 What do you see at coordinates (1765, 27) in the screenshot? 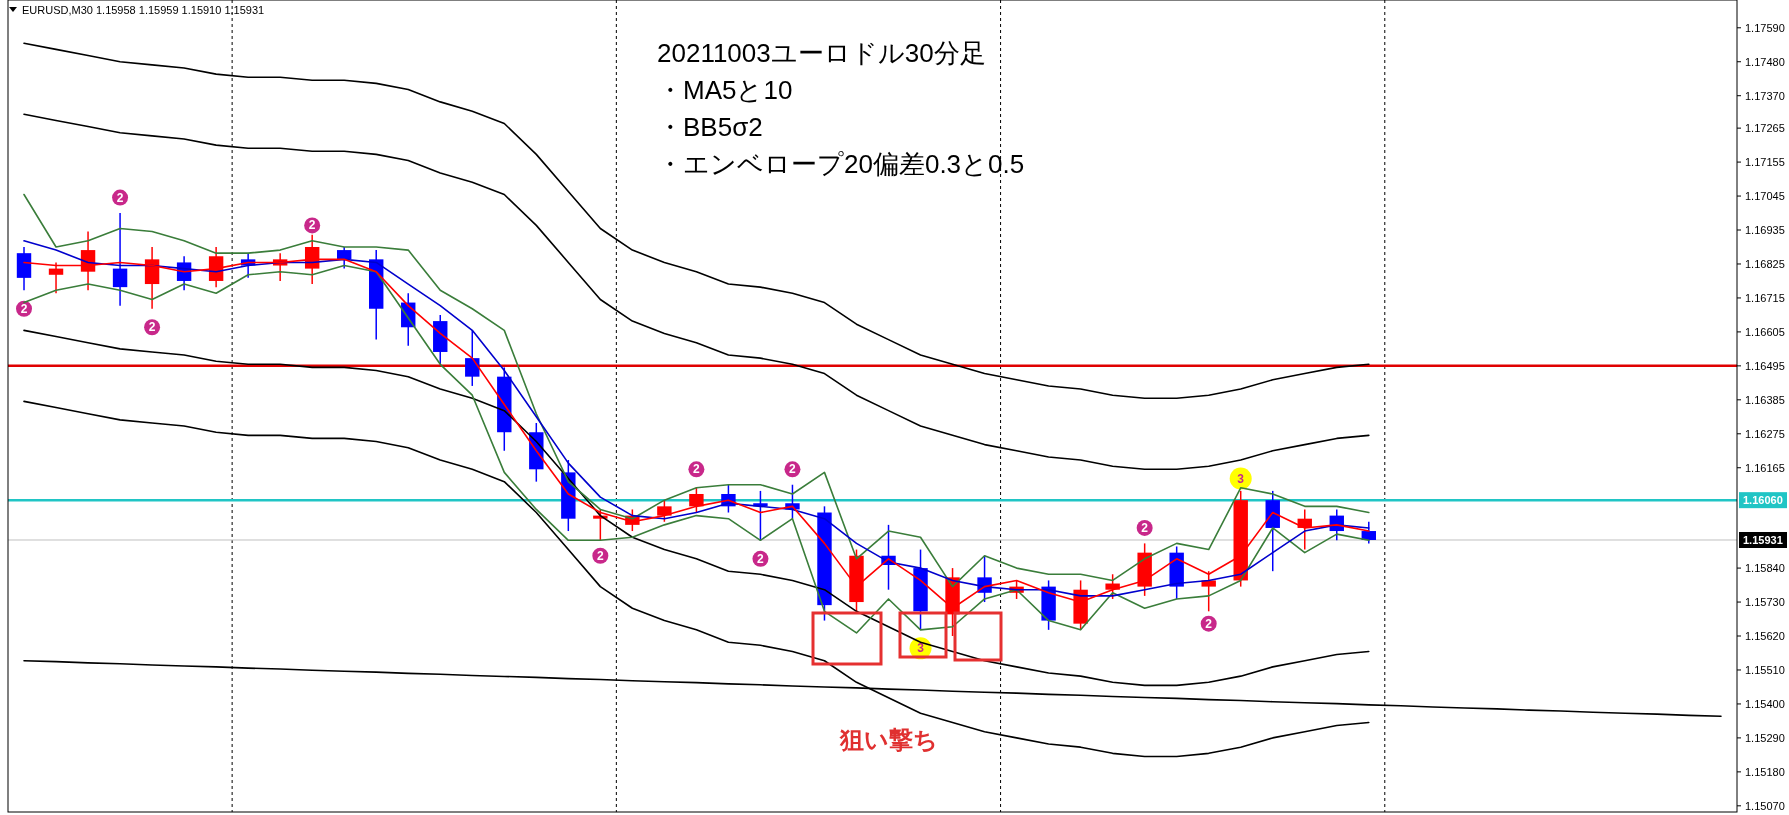
I see `y-tick-label: 1.17590` at bounding box center [1765, 27].